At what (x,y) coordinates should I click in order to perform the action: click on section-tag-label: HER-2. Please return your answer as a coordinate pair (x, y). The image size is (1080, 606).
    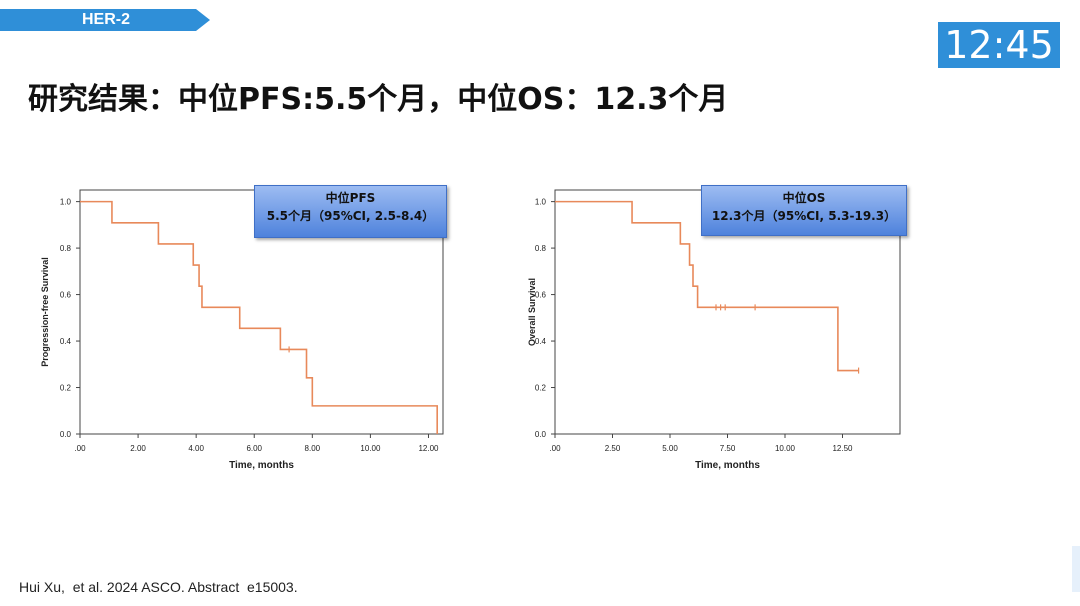
    Looking at the image, I should click on (106, 19).